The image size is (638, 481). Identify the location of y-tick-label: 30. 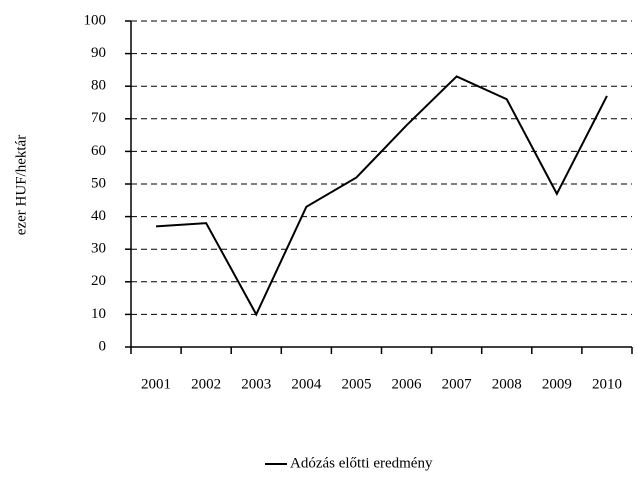
(98, 249).